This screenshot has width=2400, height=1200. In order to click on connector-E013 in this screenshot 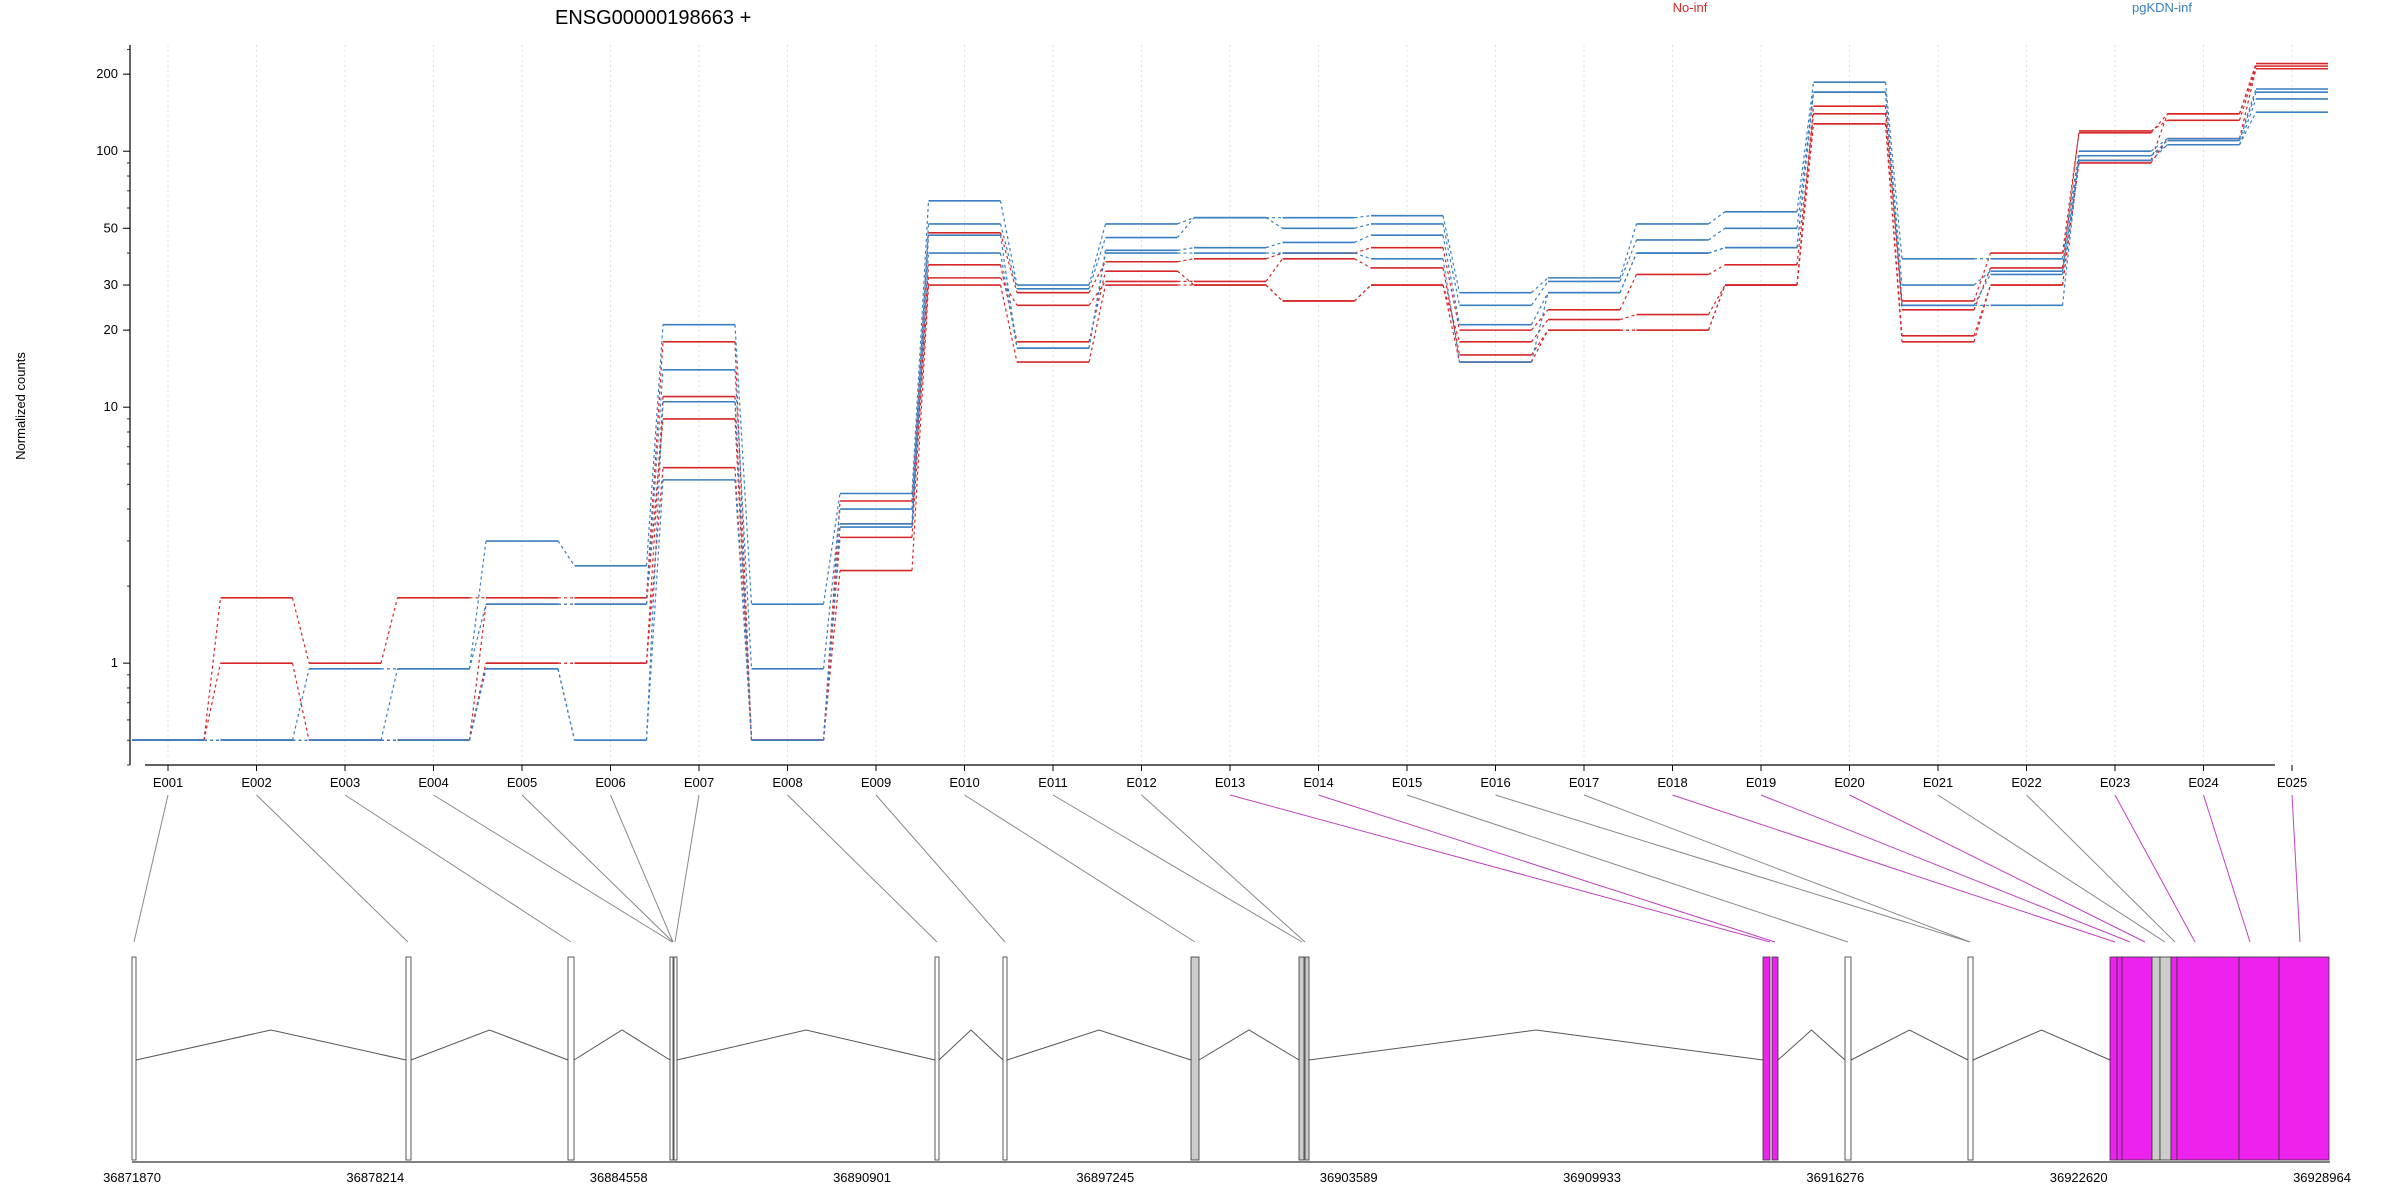, I will do `click(1500, 868)`.